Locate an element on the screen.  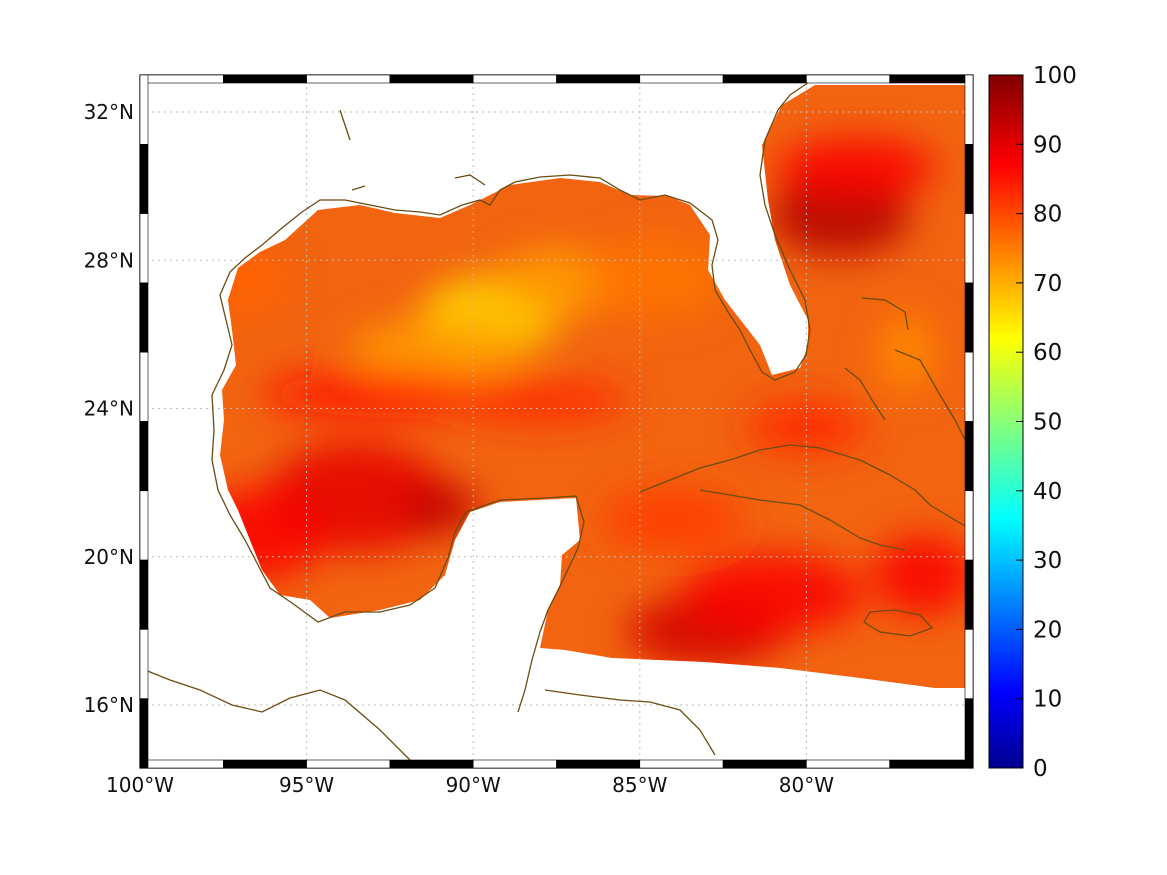
y-tick-label: 16°N is located at coordinates (109, 705).